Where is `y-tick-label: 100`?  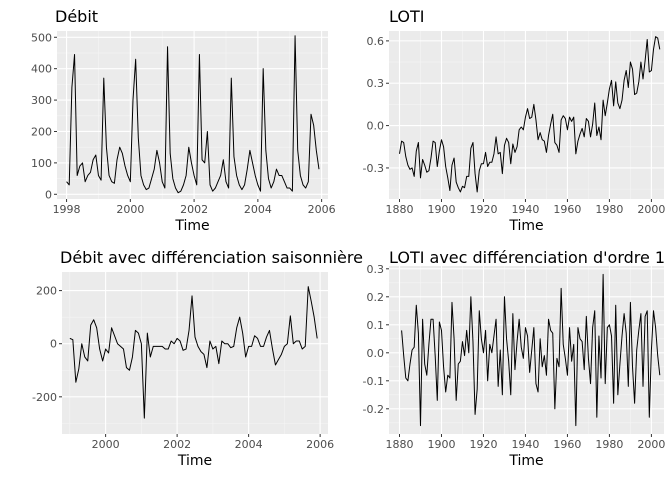
y-tick-label: 100 is located at coordinates (41, 163).